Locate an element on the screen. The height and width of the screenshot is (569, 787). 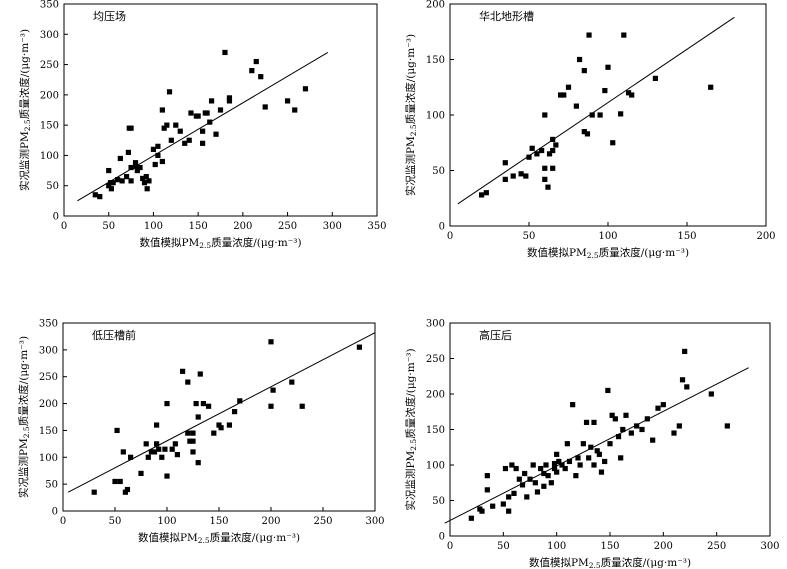
x-tick-label: 100 is located at coordinates (556, 546).